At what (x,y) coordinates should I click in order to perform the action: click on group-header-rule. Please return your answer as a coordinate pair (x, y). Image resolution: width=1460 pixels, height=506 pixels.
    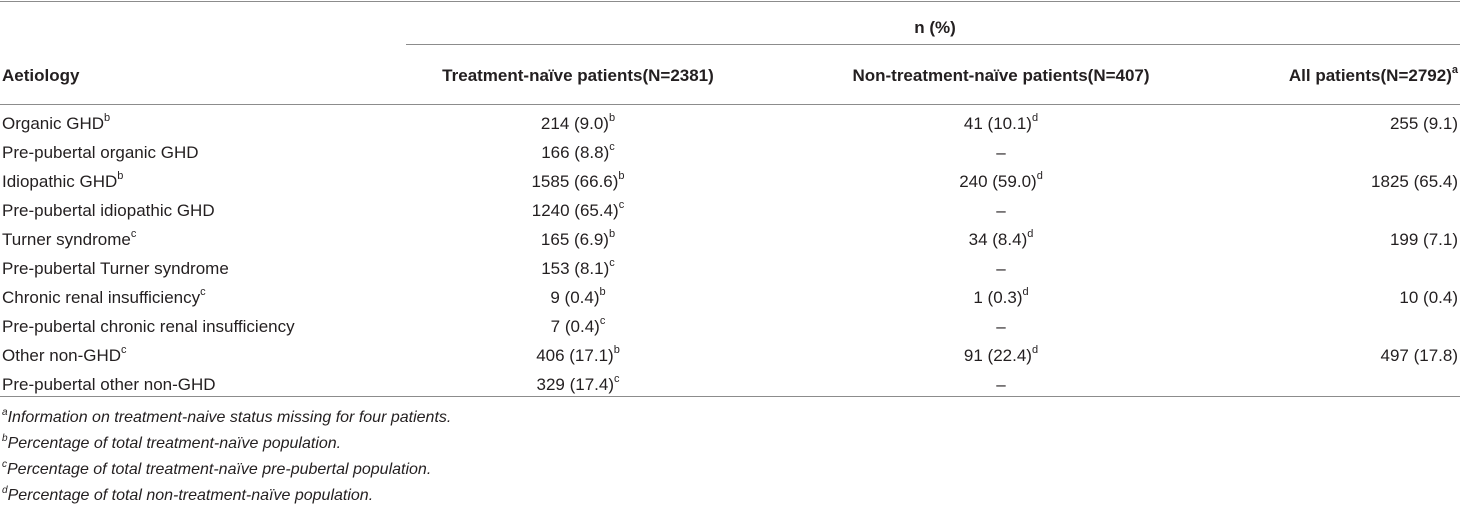
    Looking at the image, I should click on (933, 44).